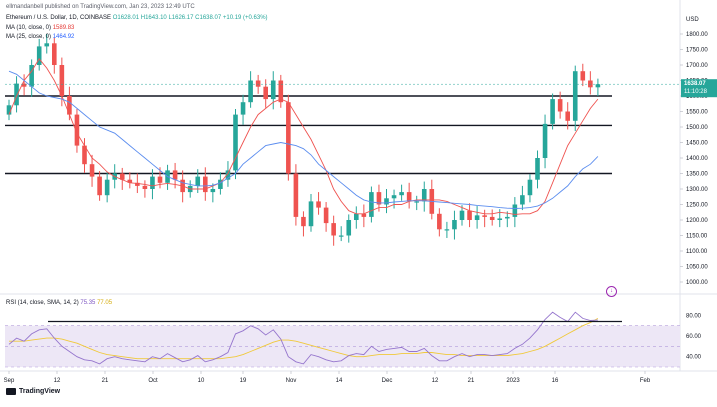 The width and height of the screenshot is (717, 407). I want to click on ma10-value: 1589.83, so click(63, 28).